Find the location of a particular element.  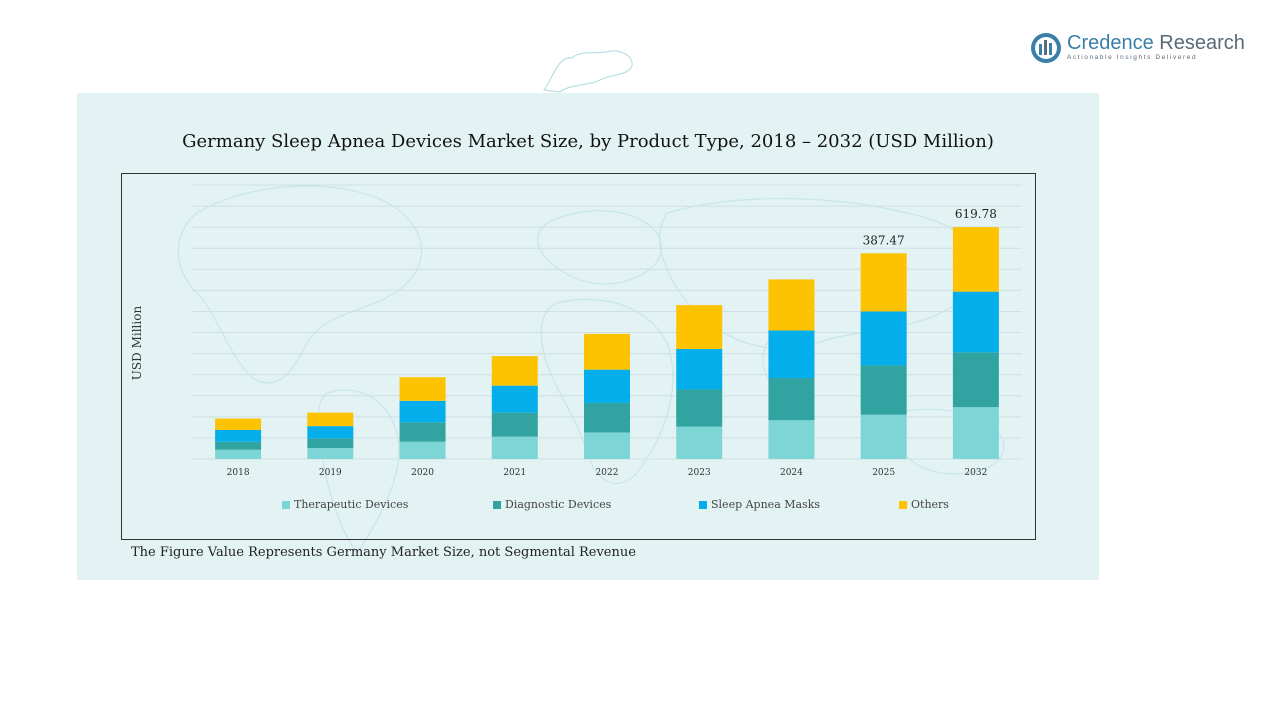

y-axis-label: USD Million is located at coordinates (137, 343).